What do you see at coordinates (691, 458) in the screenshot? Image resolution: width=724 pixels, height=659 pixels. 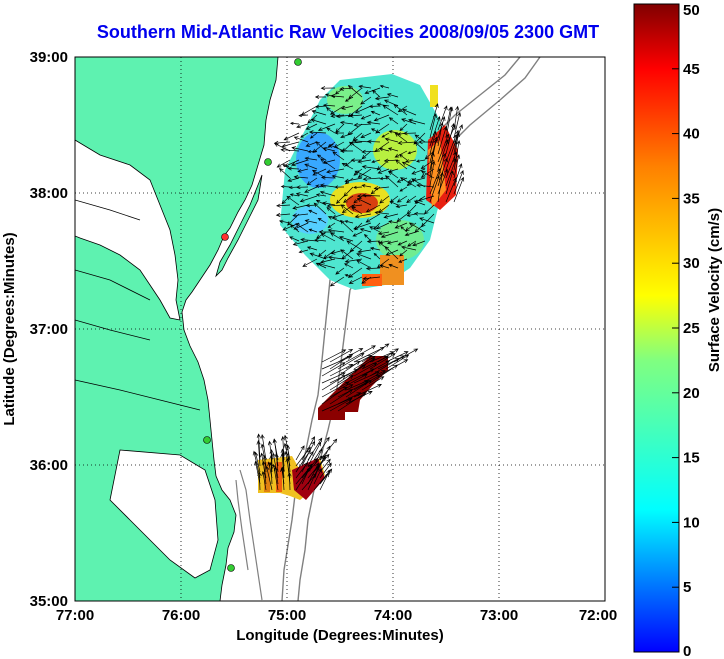 I see `colorbar-tick-label: 15` at bounding box center [691, 458].